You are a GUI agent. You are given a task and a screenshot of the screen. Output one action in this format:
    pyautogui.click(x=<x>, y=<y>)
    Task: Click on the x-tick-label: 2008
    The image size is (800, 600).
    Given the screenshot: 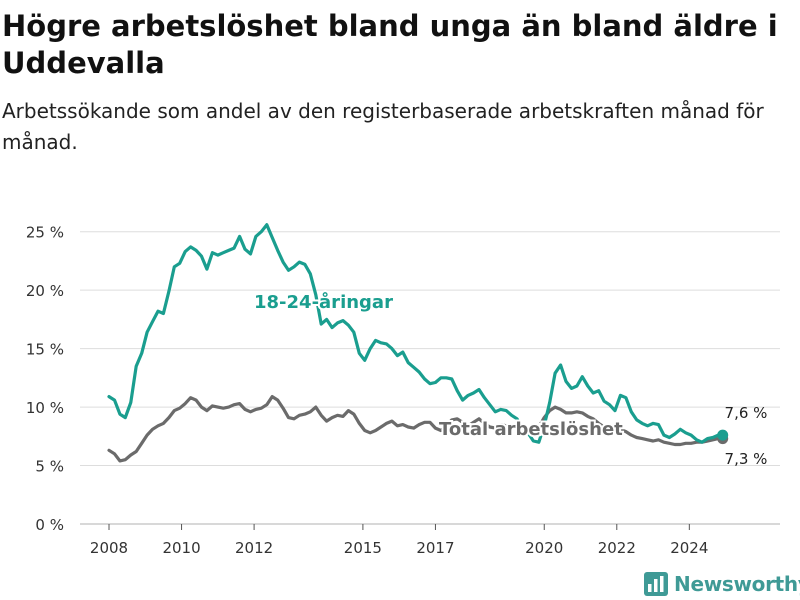 What is the action you would take?
    pyautogui.click(x=109, y=548)
    